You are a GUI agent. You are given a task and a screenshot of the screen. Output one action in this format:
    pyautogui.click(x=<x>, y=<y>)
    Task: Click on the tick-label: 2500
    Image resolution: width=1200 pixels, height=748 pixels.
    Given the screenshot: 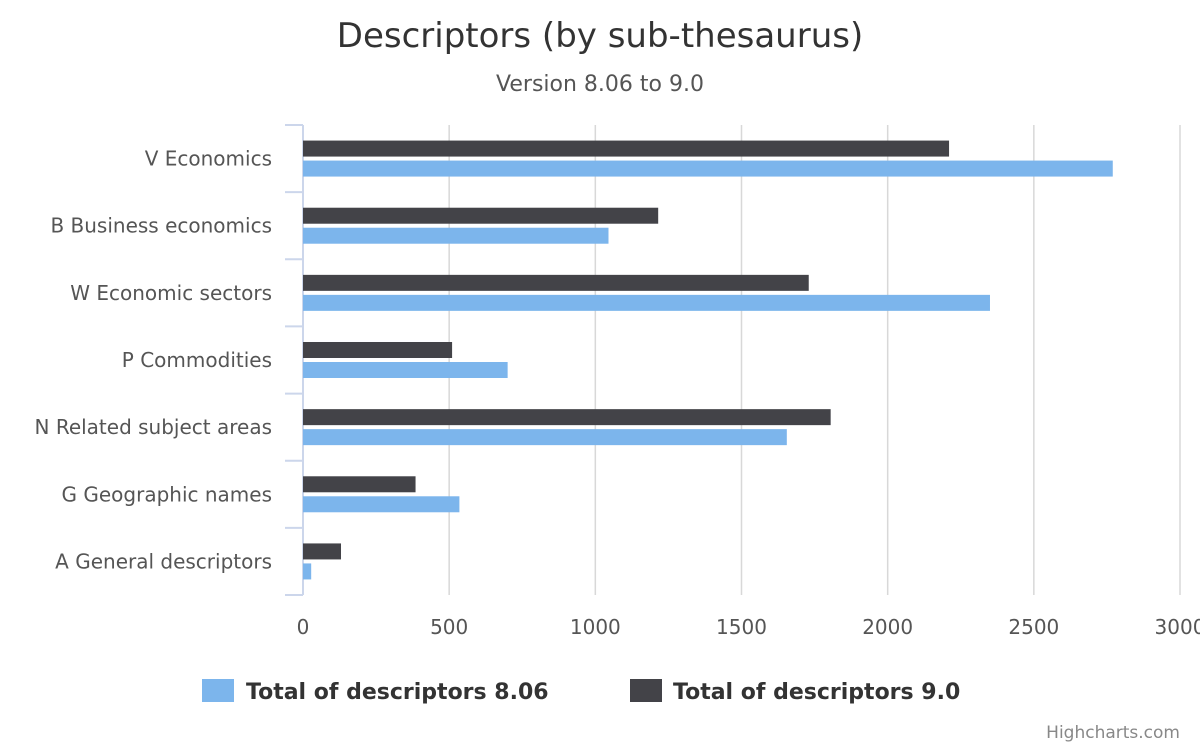 What is the action you would take?
    pyautogui.click(x=1033, y=627)
    